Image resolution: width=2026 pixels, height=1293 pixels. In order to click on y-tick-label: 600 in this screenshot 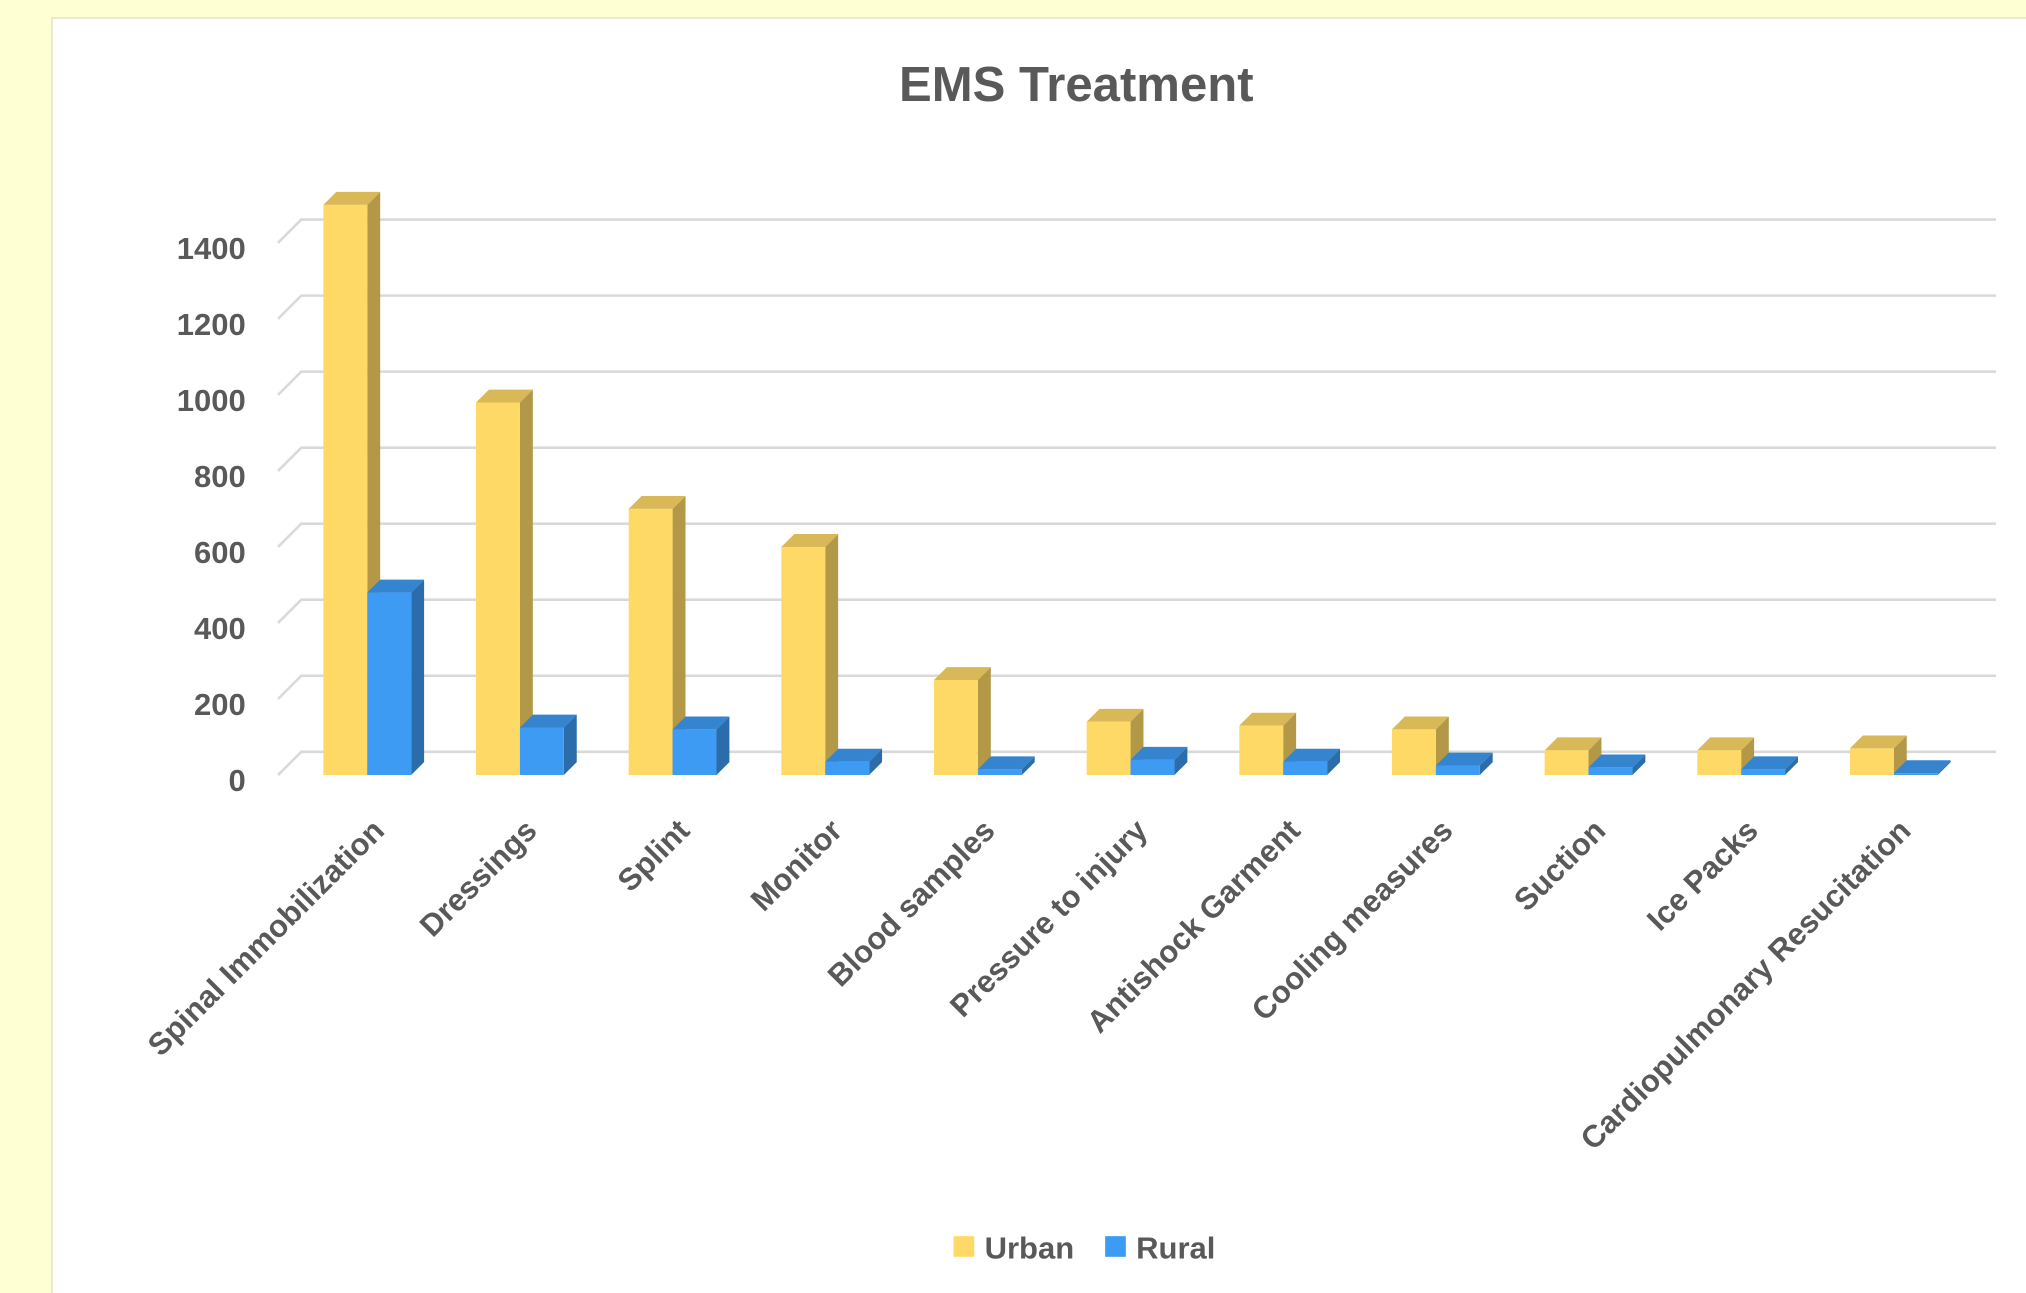, I will do `click(220, 552)`.